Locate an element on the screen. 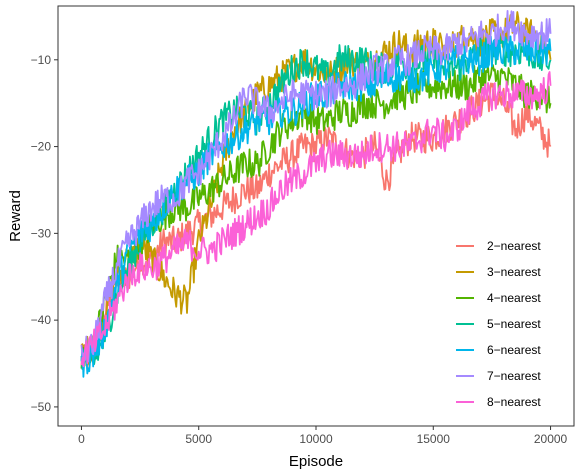 The image size is (581, 475). y-axis-title: Reward is located at coordinates (15, 216).